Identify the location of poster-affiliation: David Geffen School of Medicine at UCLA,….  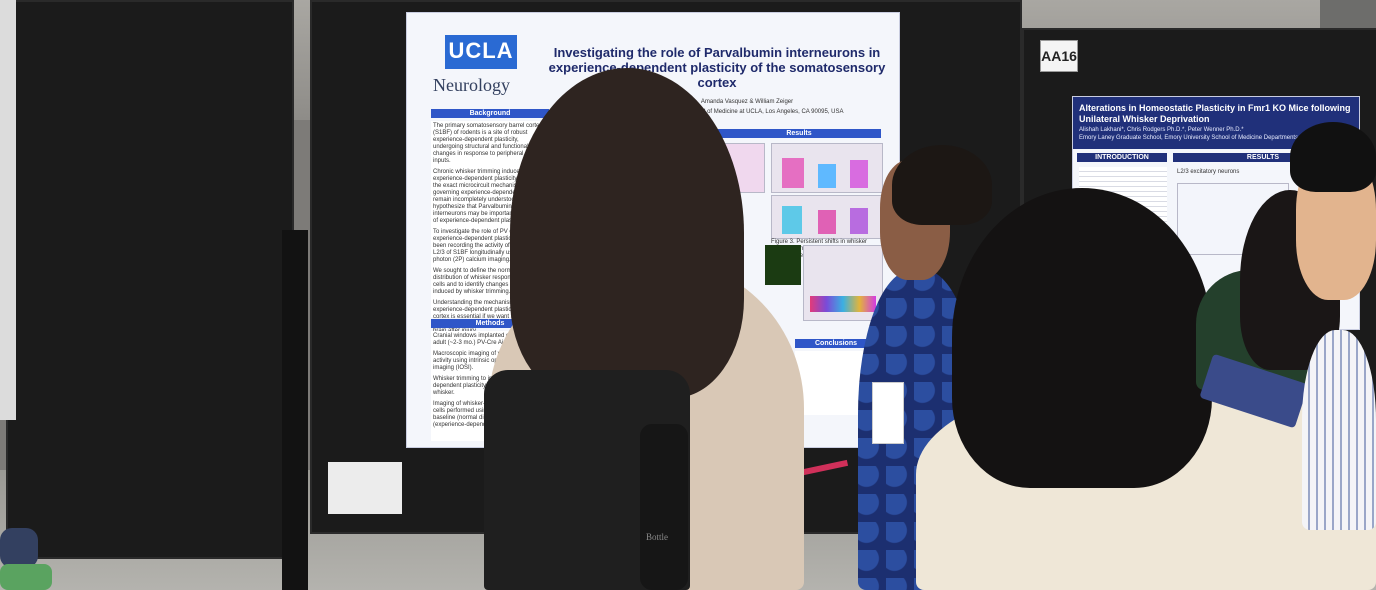
(747, 112).